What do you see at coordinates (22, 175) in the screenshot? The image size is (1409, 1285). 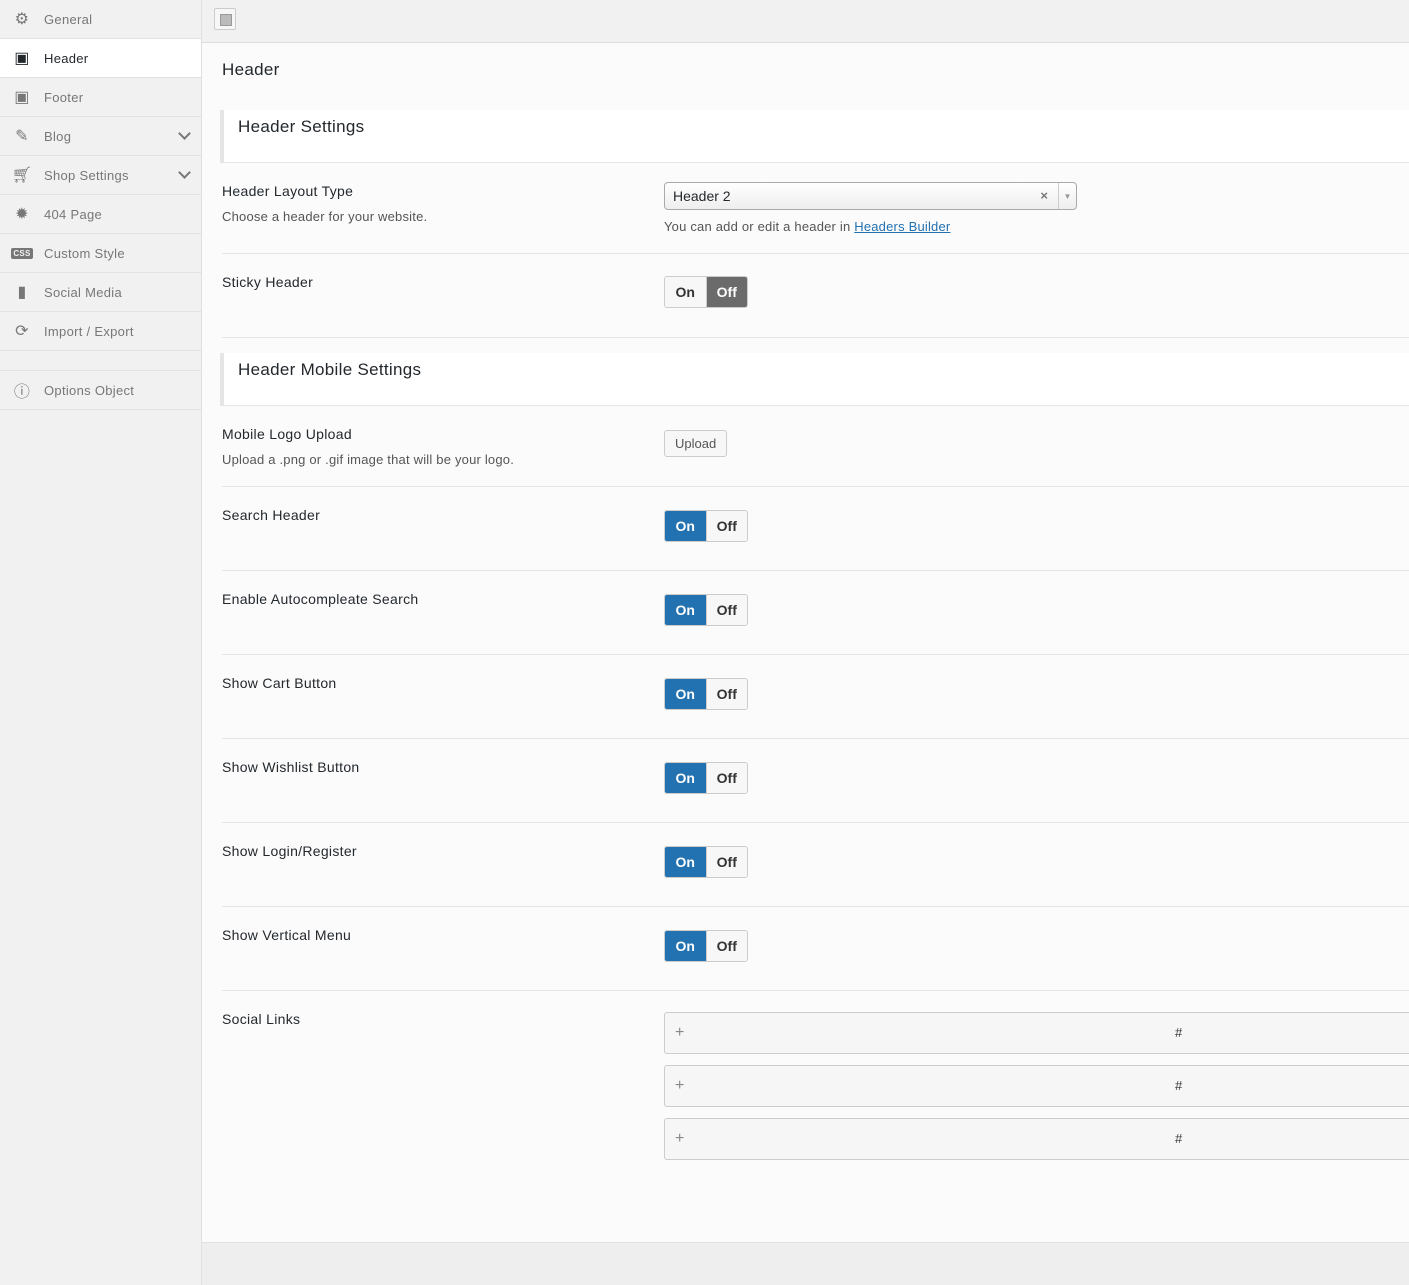 I see `cart-icon: 🛒︎` at bounding box center [22, 175].